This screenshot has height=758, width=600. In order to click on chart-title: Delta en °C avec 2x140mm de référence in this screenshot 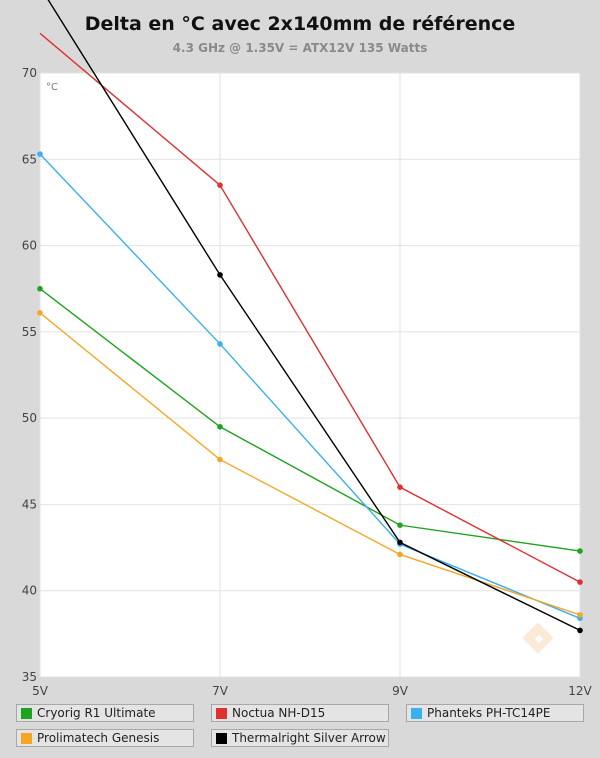, I will do `click(300, 24)`.